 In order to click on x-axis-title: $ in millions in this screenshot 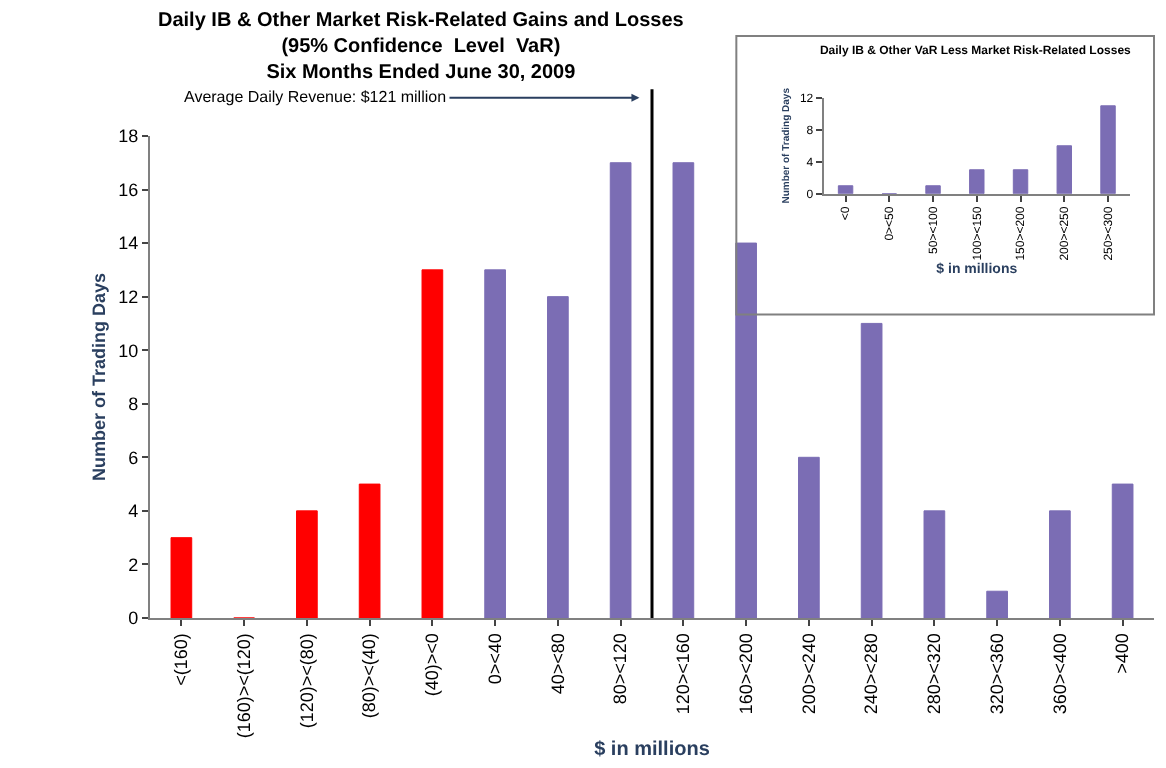, I will do `click(652, 750)`.